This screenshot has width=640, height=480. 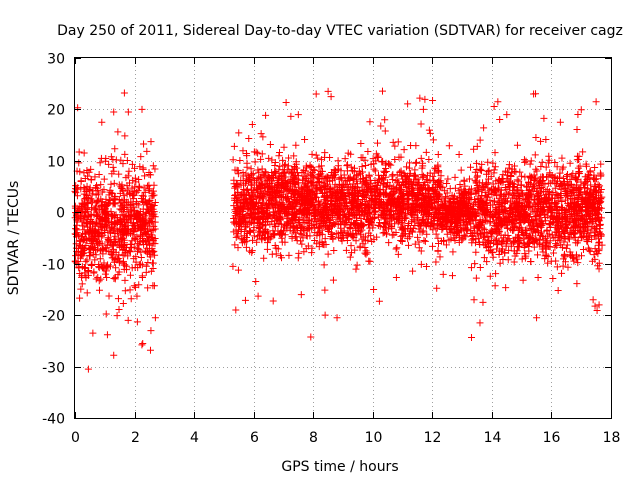 What do you see at coordinates (56, 111) in the screenshot?
I see `y-tick-label: 20` at bounding box center [56, 111].